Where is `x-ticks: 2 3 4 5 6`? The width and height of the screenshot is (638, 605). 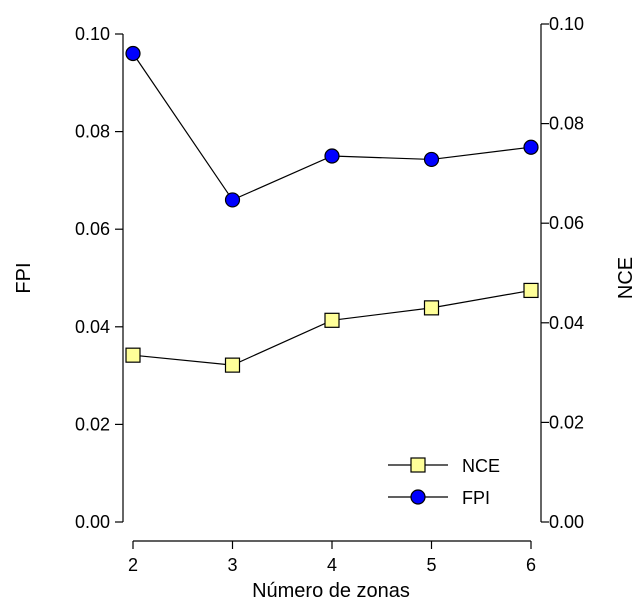 x-ticks: 2 3 4 5 6 is located at coordinates (332, 558).